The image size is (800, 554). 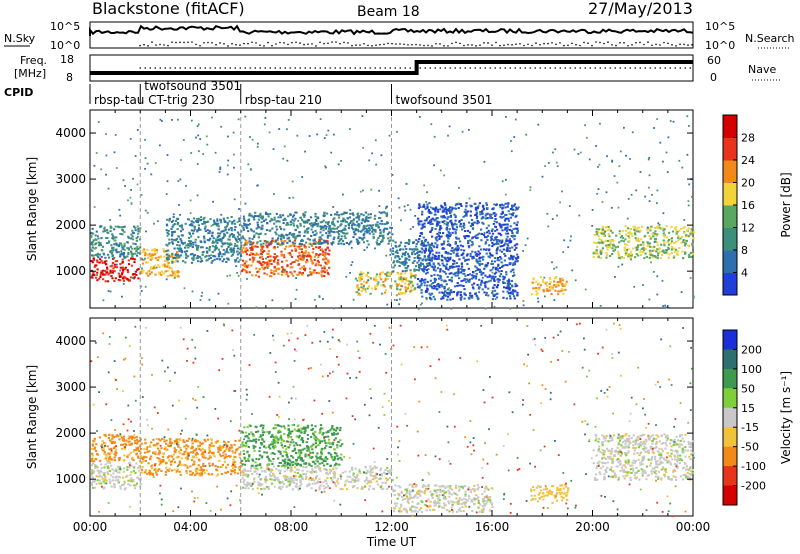 What do you see at coordinates (744, 273) in the screenshot?
I see `colorbar-tick-label: 4` at bounding box center [744, 273].